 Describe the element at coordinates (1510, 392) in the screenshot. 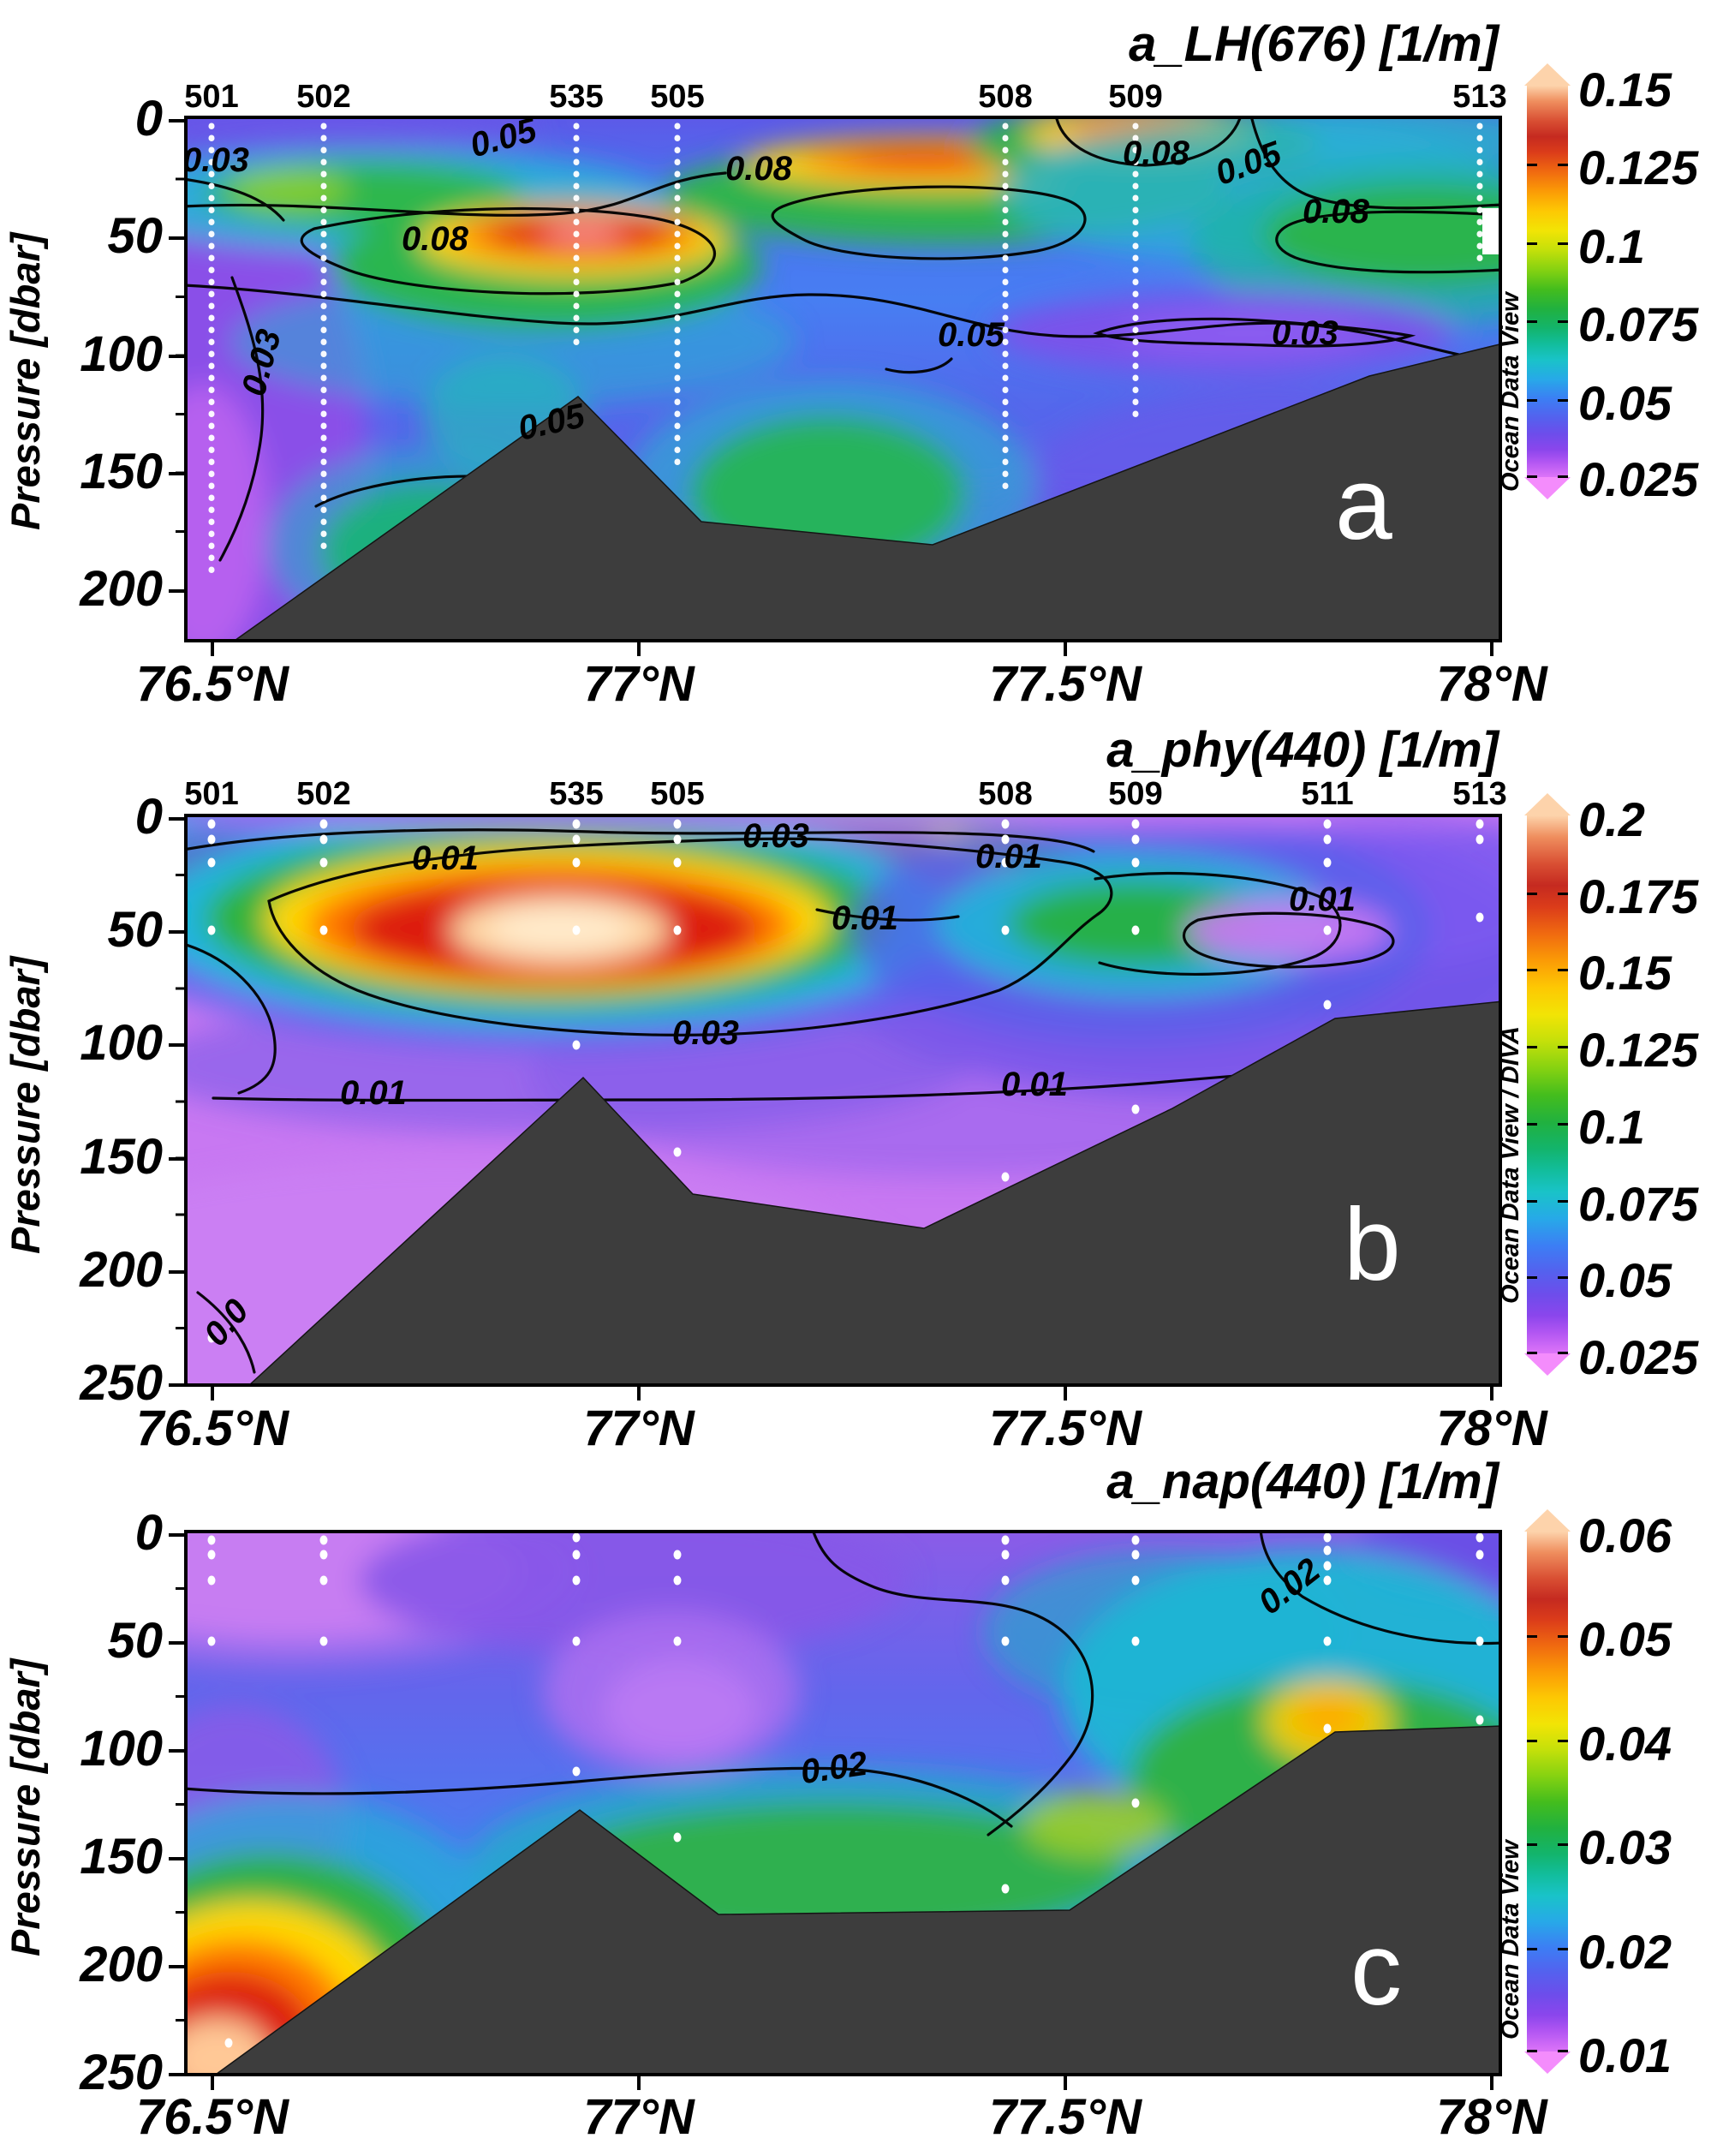

I see `odv-credit-a: Ocean Data View` at that location.